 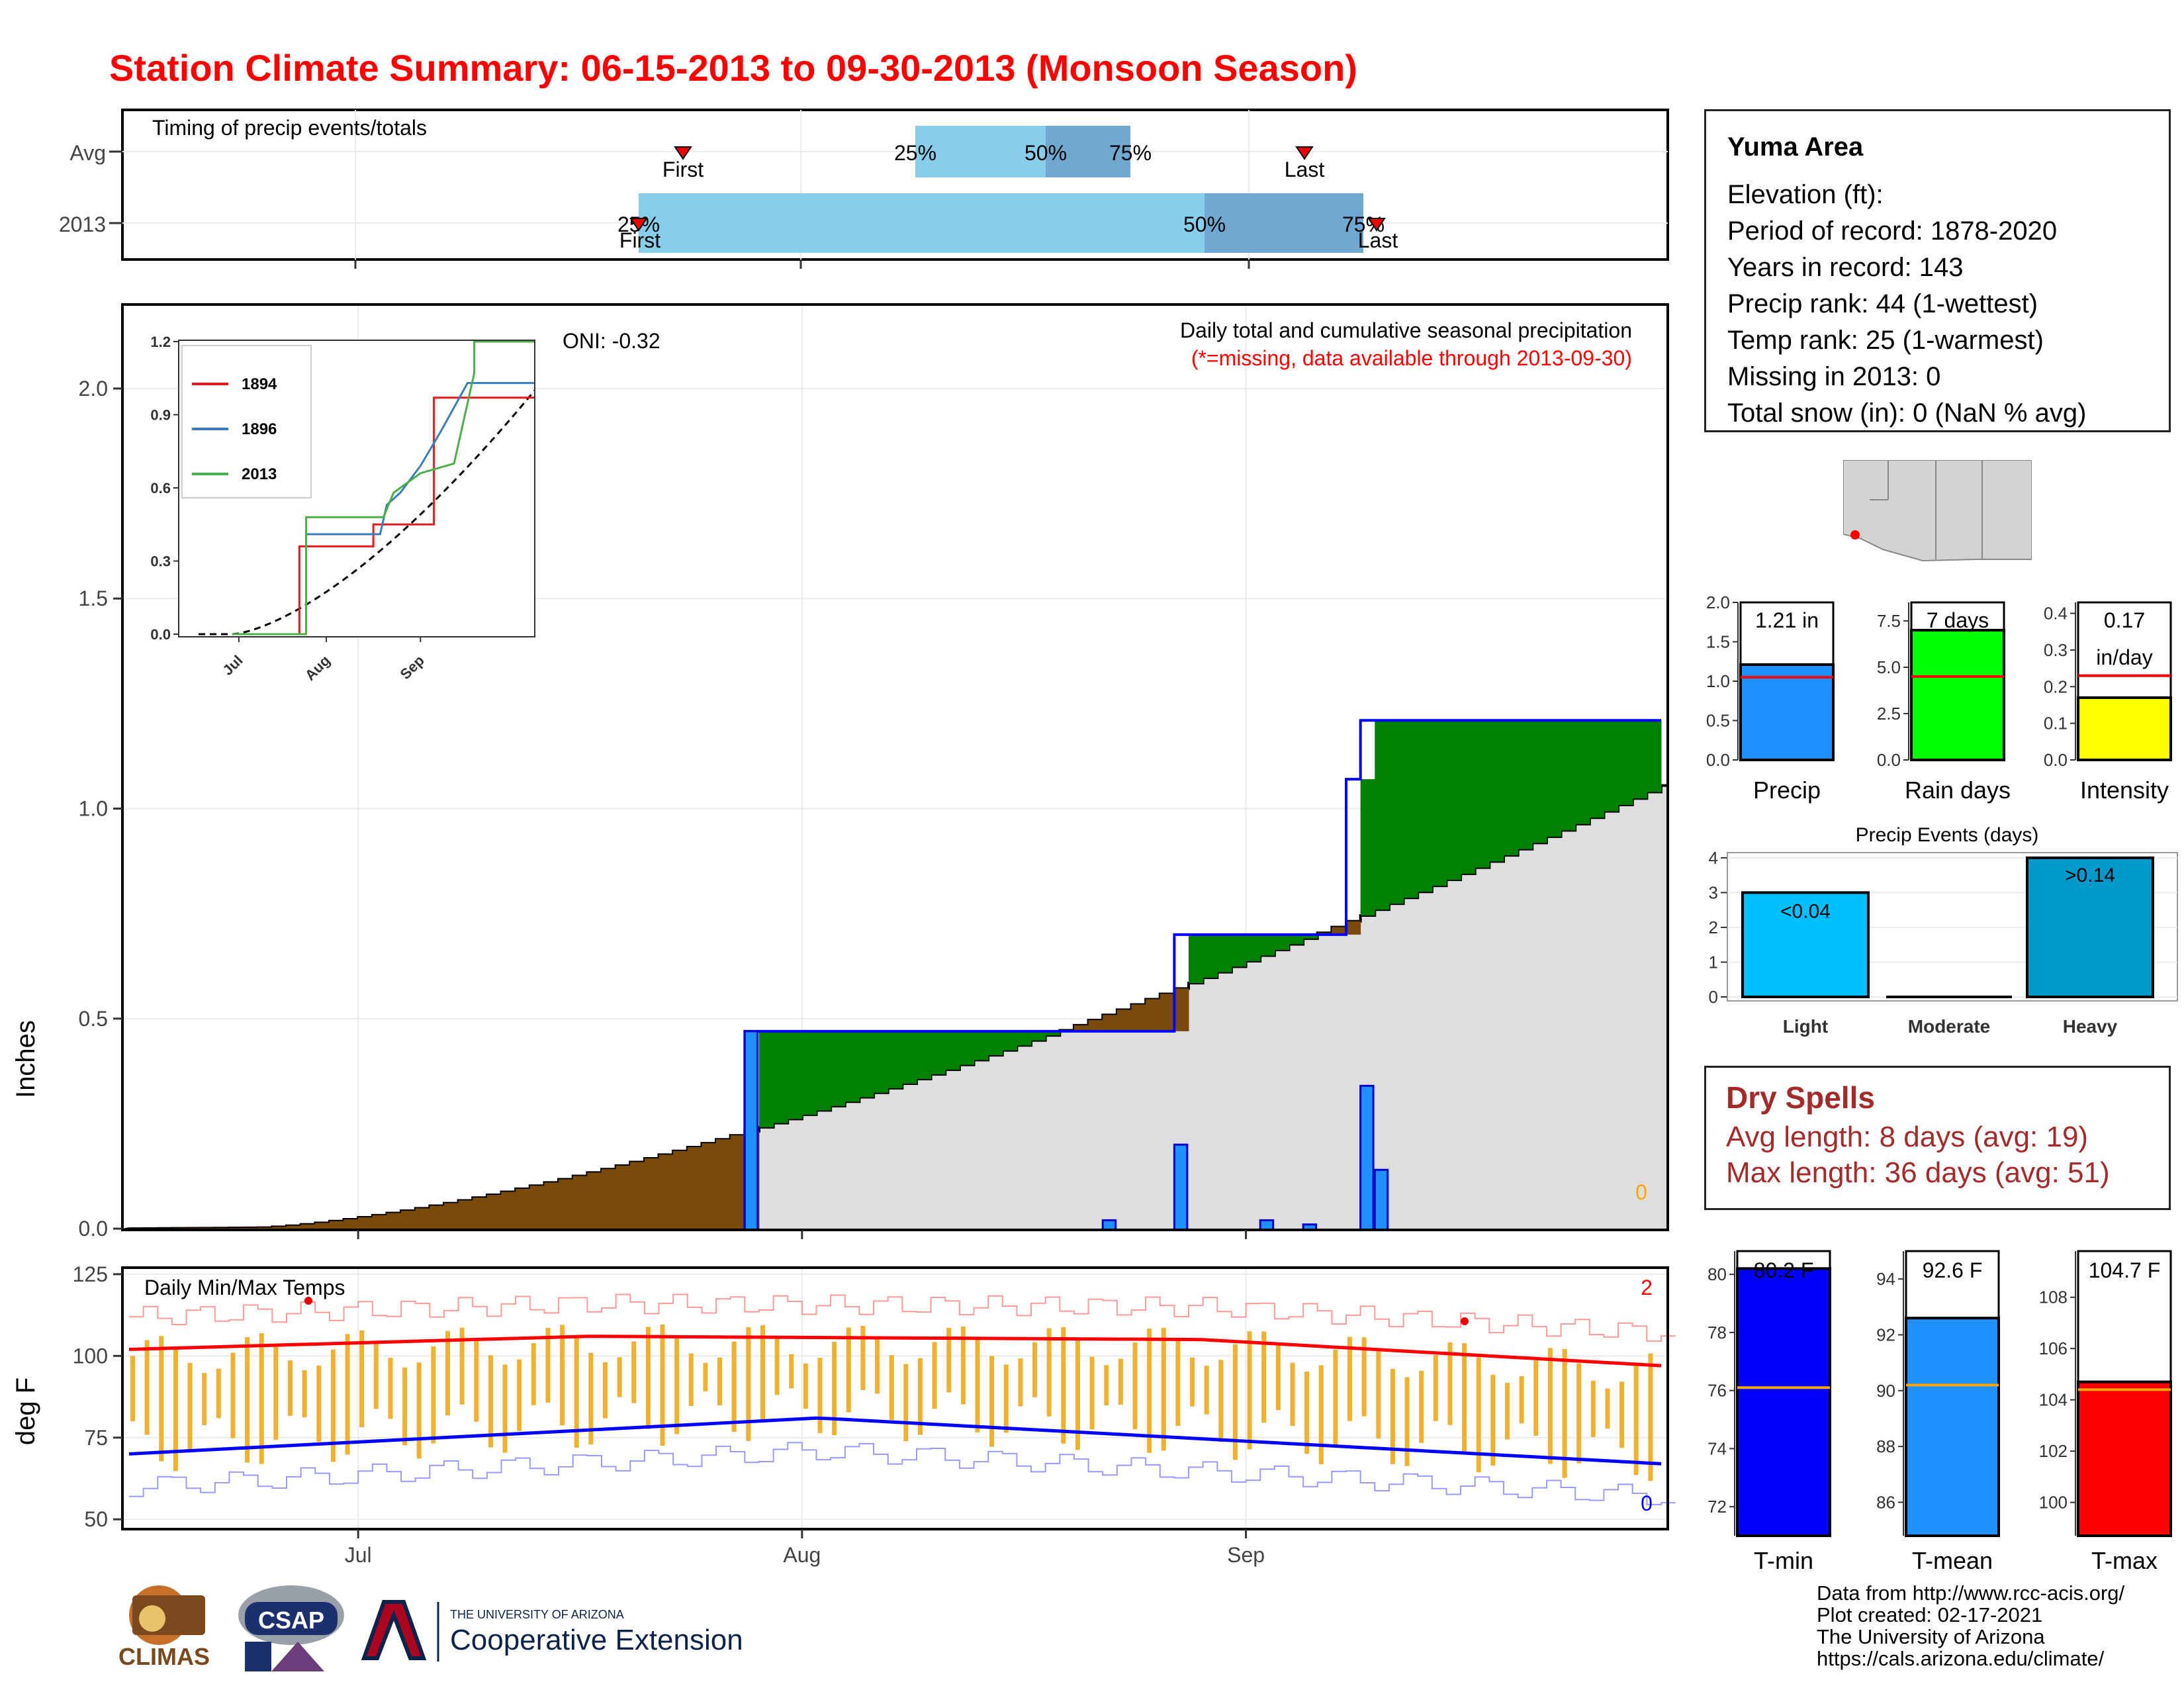 I want to click on tbar-tick-label: 80, so click(x=1717, y=1274).